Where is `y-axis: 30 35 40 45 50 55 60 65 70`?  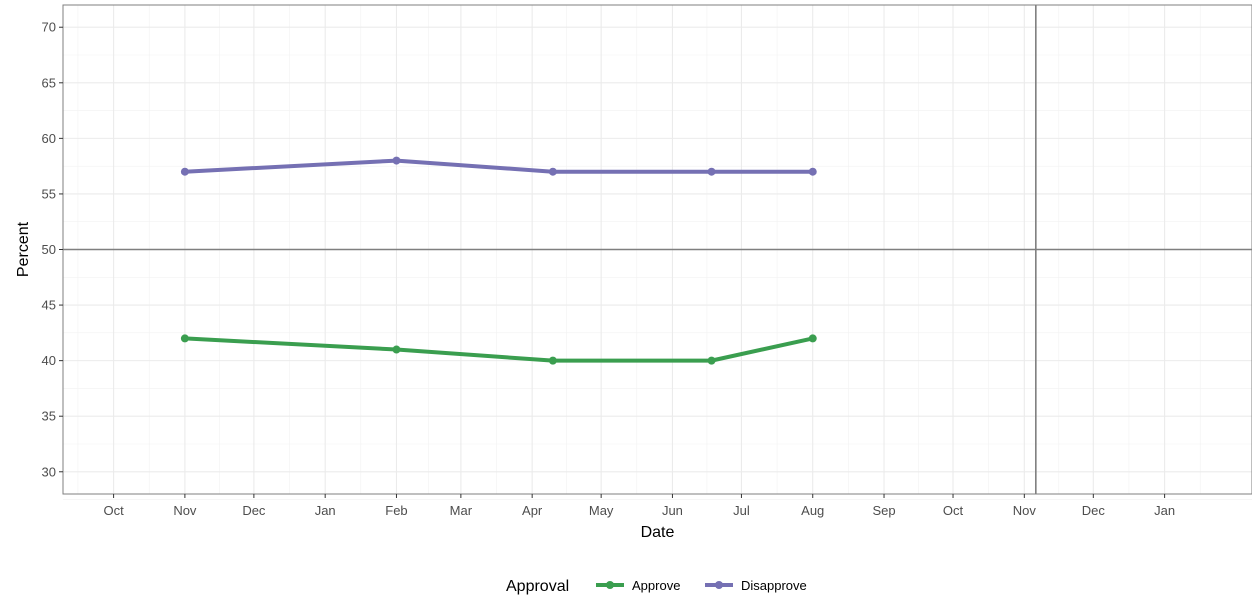 y-axis: 30 35 40 45 50 55 60 65 70 is located at coordinates (52, 249).